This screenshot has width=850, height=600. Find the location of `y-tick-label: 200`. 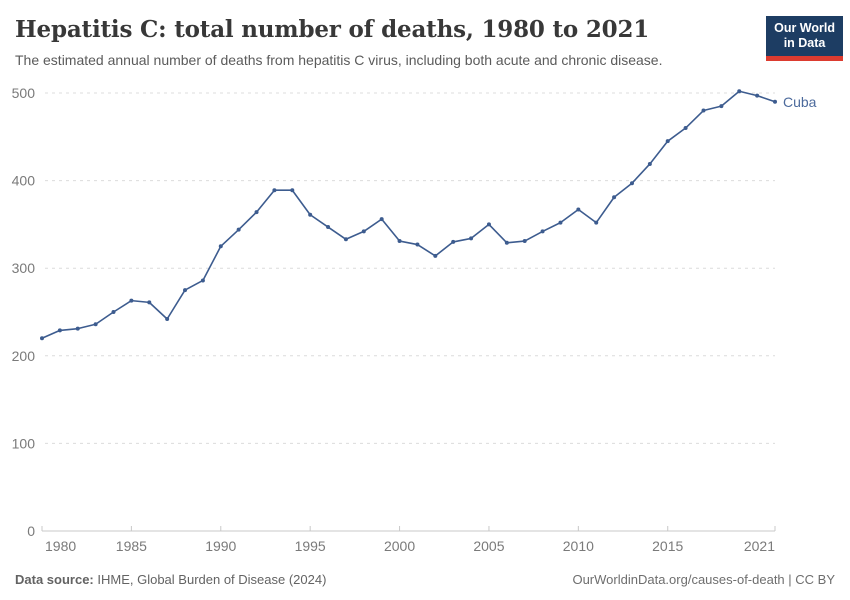

y-tick-label: 200 is located at coordinates (24, 356).